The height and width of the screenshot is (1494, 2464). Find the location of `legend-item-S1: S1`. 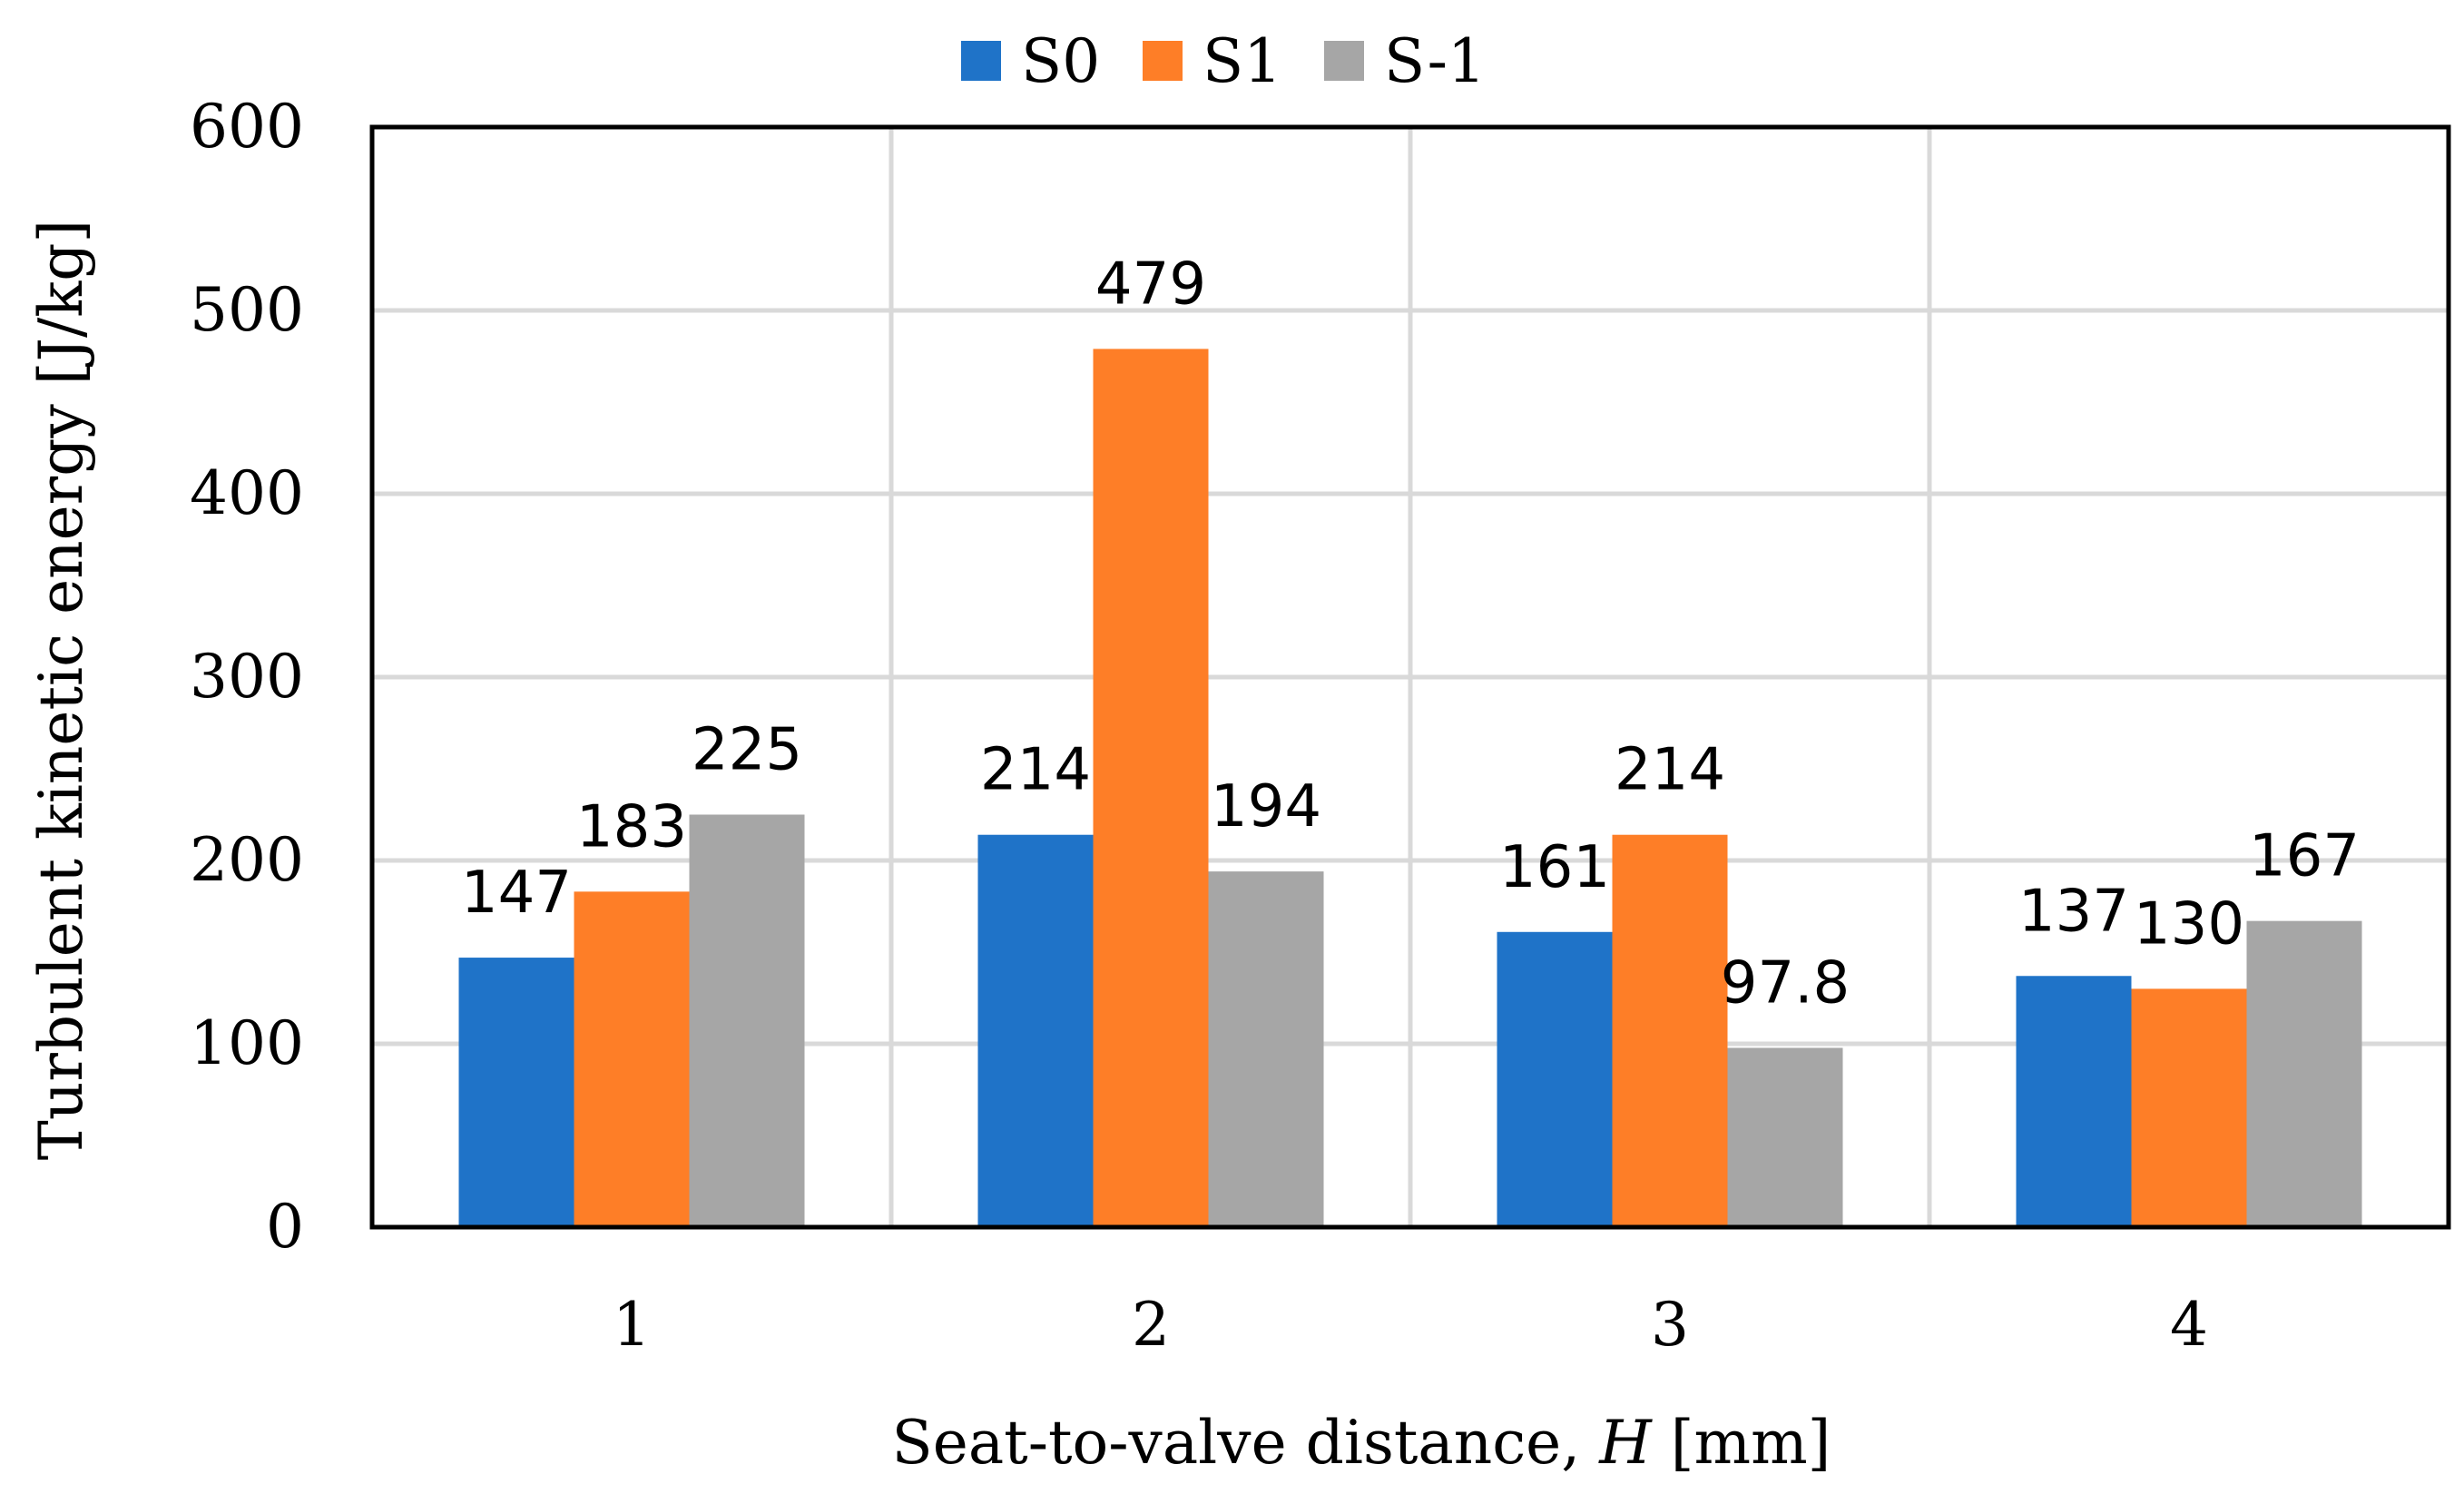

legend-item-S1: S1 is located at coordinates (1212, 61).